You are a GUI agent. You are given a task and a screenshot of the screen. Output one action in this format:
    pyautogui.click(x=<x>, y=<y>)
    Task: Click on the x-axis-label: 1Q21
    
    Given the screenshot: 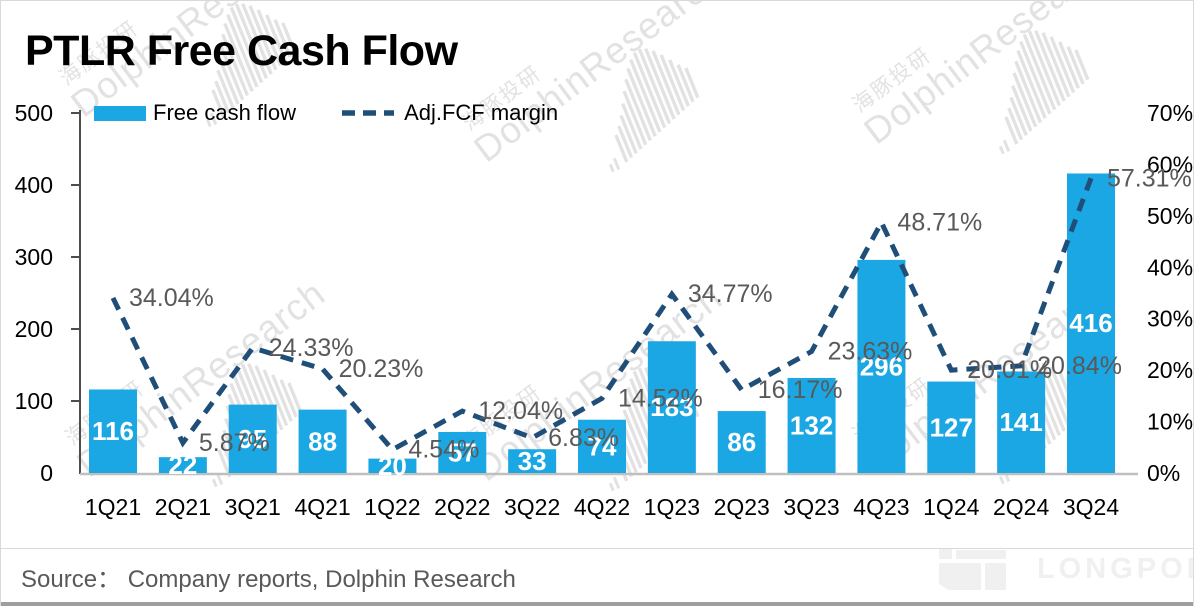 What is the action you would take?
    pyautogui.click(x=113, y=507)
    